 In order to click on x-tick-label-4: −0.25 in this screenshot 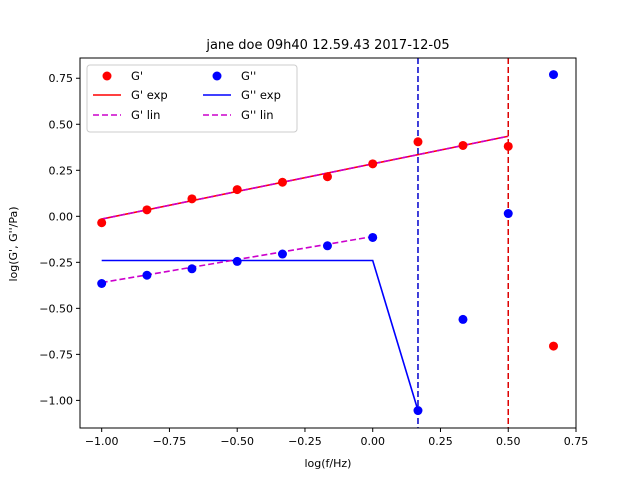, I will do `click(305, 441)`.